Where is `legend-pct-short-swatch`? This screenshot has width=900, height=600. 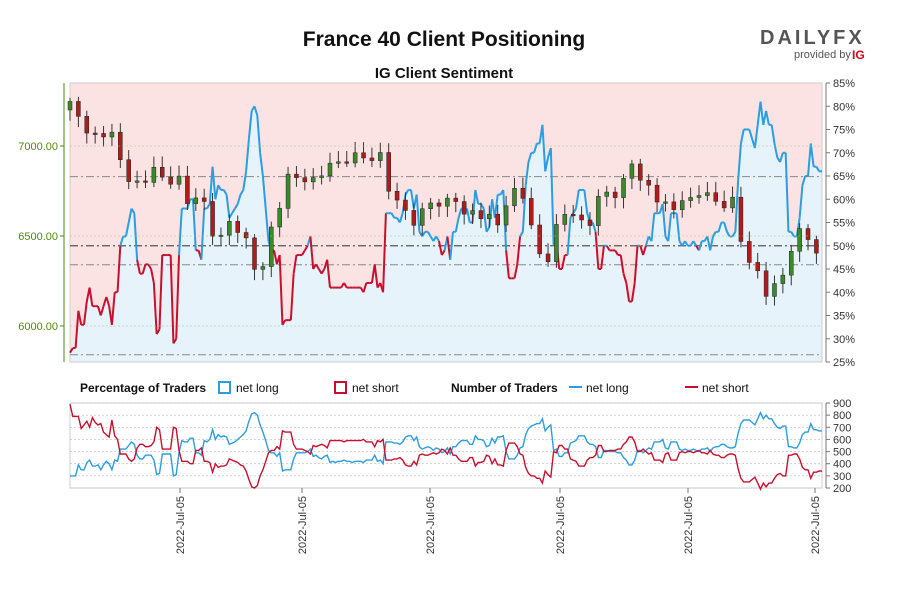 legend-pct-short-swatch is located at coordinates (340, 387).